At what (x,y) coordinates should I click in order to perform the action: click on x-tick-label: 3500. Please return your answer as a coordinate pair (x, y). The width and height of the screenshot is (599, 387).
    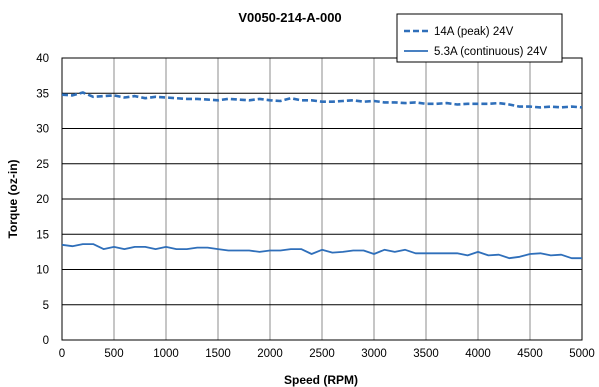
    Looking at the image, I should click on (426, 354).